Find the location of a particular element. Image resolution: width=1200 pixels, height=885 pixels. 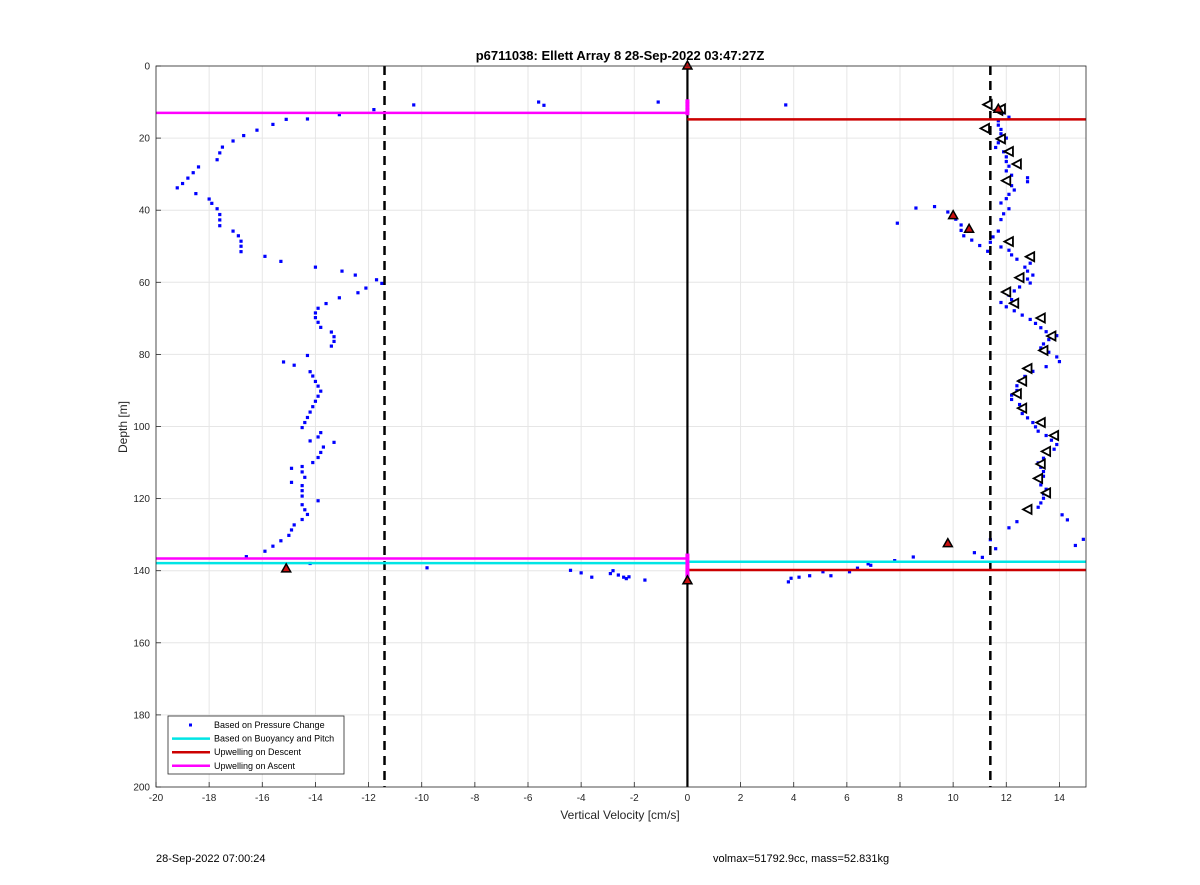

footer-volmax-mass: volmax=51792.9cc, mass=52.831kg is located at coordinates (801, 859).